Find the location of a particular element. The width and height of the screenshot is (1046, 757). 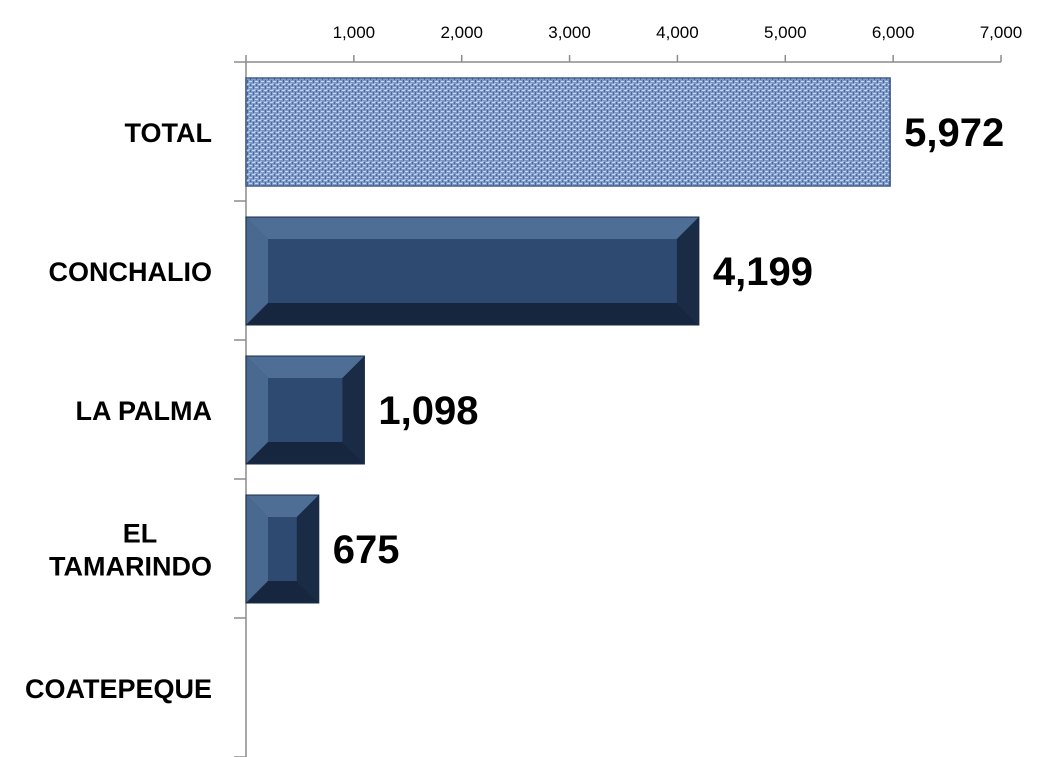

bar-total-fill is located at coordinates (568, 132).